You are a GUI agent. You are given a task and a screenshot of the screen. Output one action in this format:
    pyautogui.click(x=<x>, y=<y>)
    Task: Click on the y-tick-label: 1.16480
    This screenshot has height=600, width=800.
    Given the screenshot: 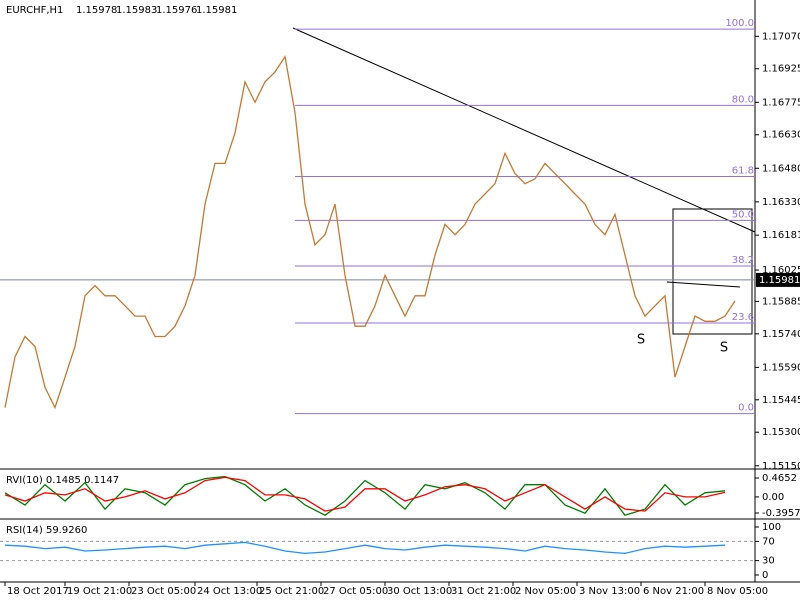 What is the action you would take?
    pyautogui.click(x=781, y=168)
    